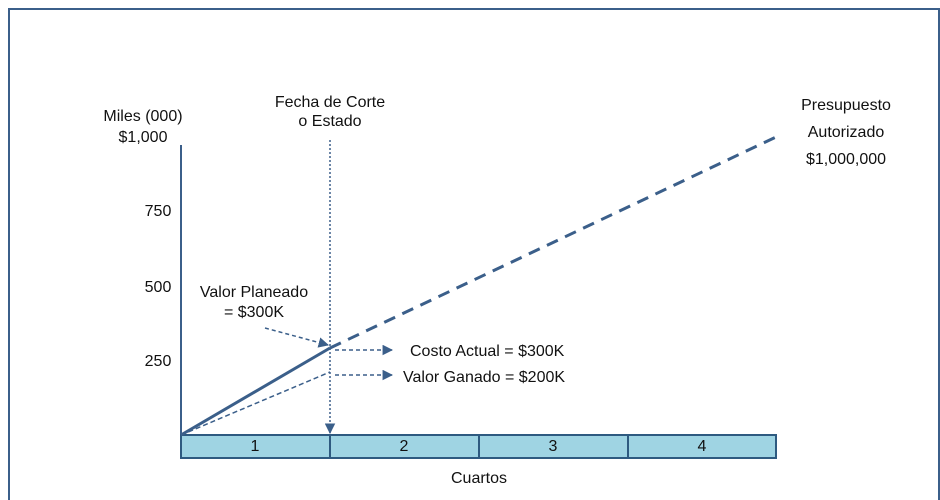  Describe the element at coordinates (404, 446) in the screenshot. I see `quarter-label: 2` at that location.